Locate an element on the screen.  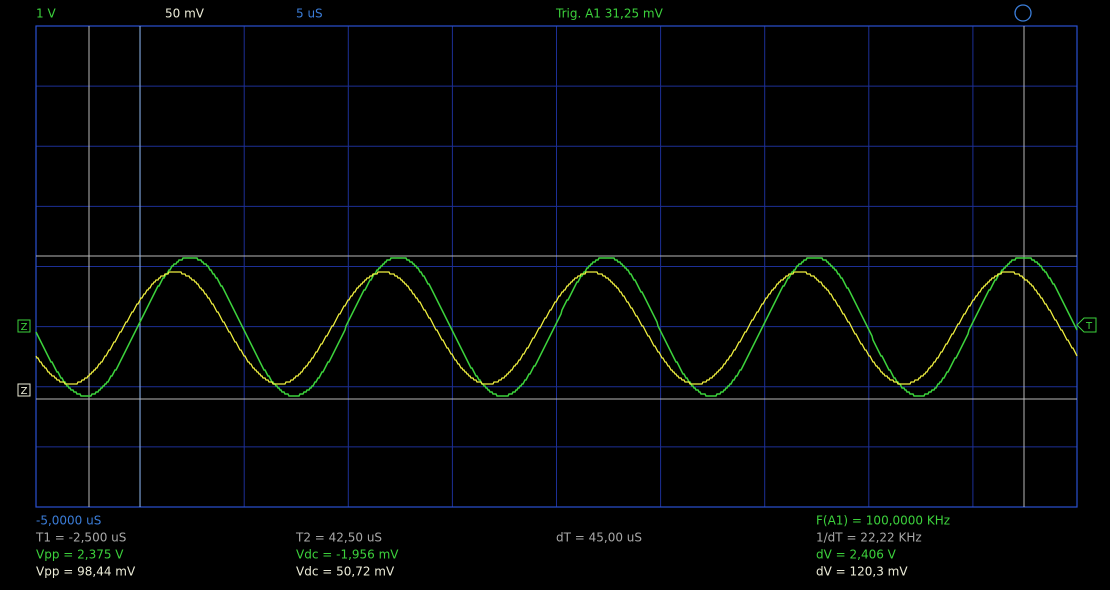
a-vpp: Vpp = 2,375 V is located at coordinates (80, 555).